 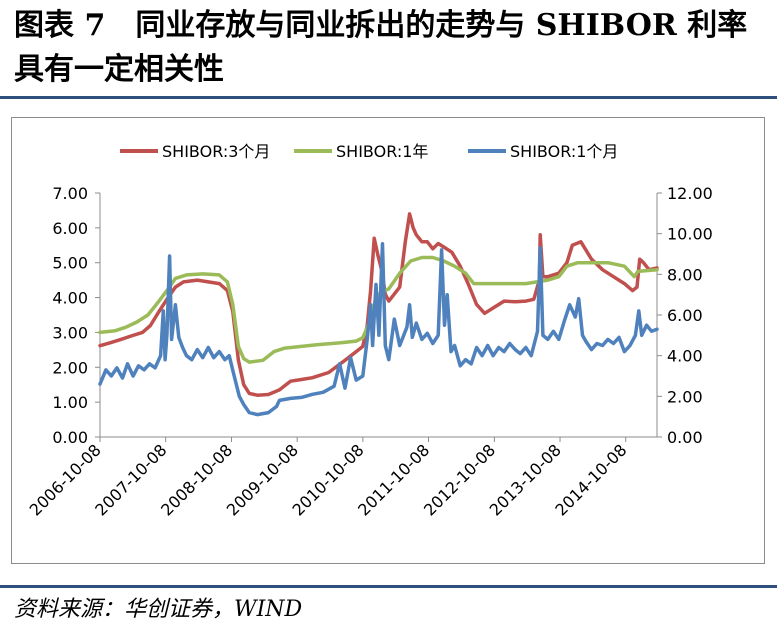 I want to click on right-tick-label: 2.00, so click(x=685, y=396).